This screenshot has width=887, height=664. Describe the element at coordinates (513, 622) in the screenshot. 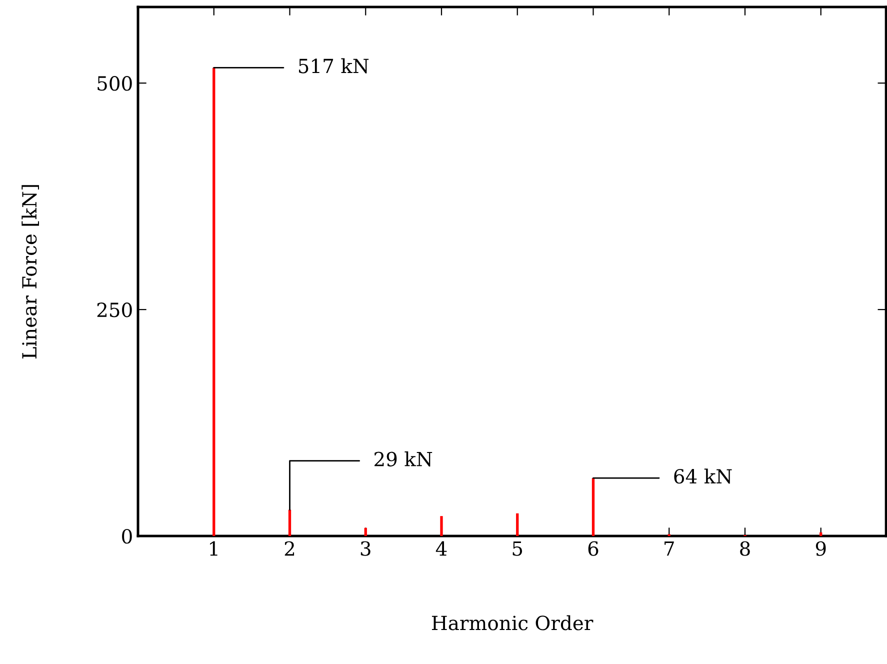

I see `x-axis-title: Harmonic Order` at that location.